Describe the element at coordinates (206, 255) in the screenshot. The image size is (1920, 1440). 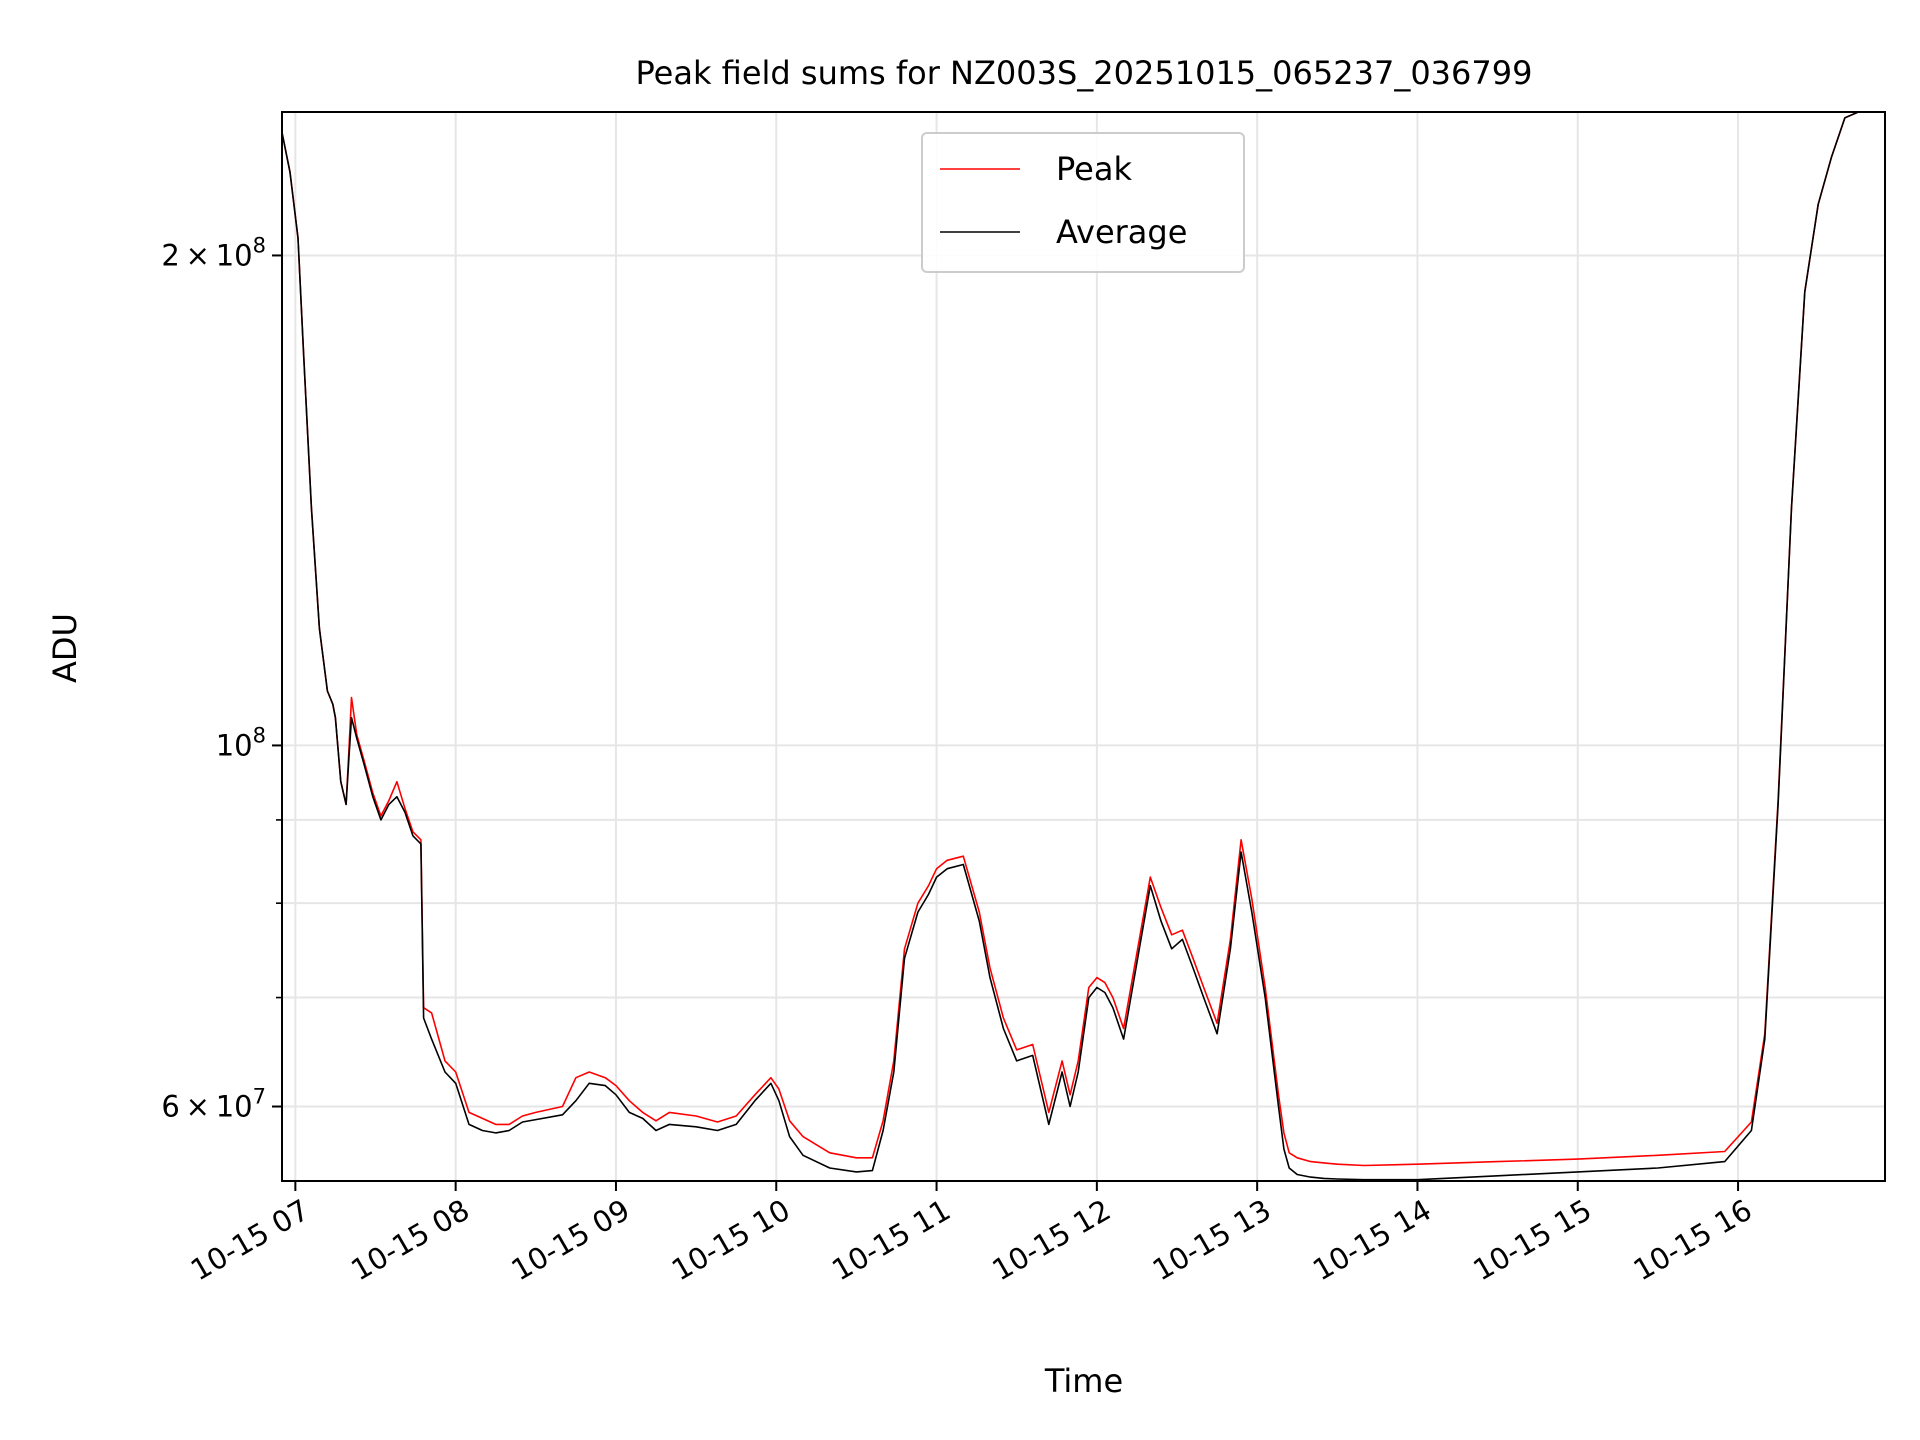
I see `y-tick-label-base: 2 × 10` at that location.